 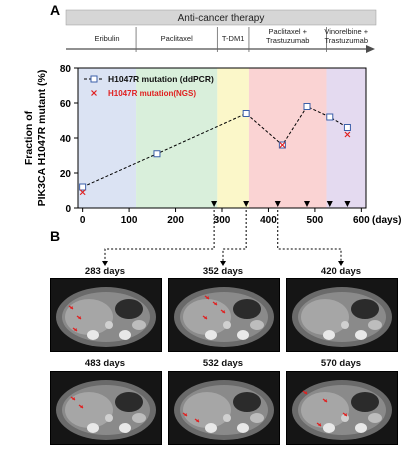 I want to click on y-axis-label-2: PIK3CA H1047R mutant (%), so click(x=42, y=138).